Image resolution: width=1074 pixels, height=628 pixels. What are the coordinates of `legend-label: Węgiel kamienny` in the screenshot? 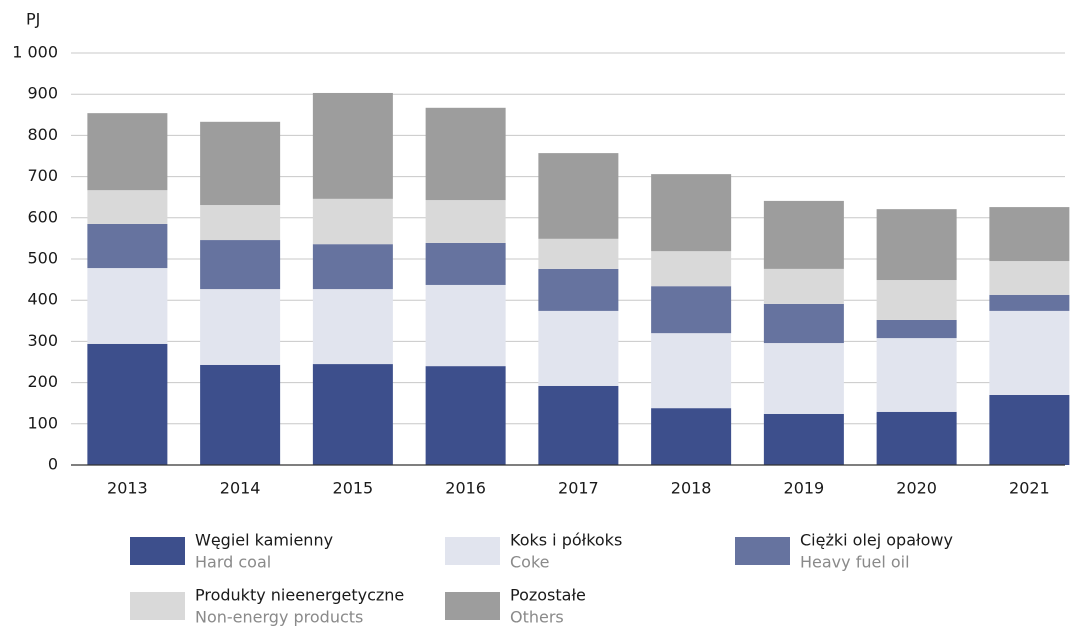 It's located at (264, 540).